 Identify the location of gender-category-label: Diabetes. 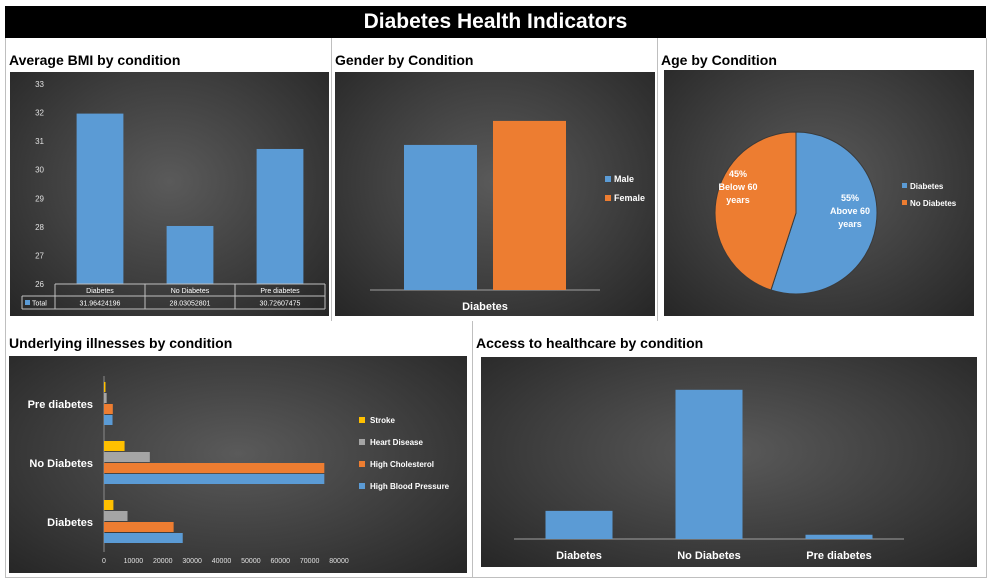
(485, 307).